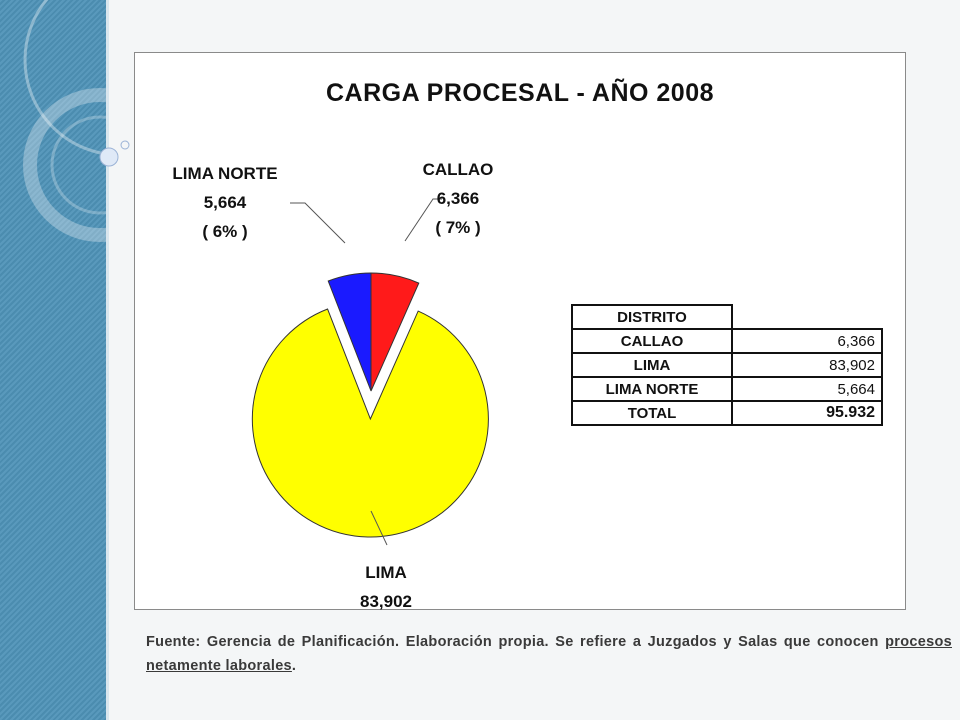  Describe the element at coordinates (294, 666) in the screenshot. I see `footnote-end: .` at that location.